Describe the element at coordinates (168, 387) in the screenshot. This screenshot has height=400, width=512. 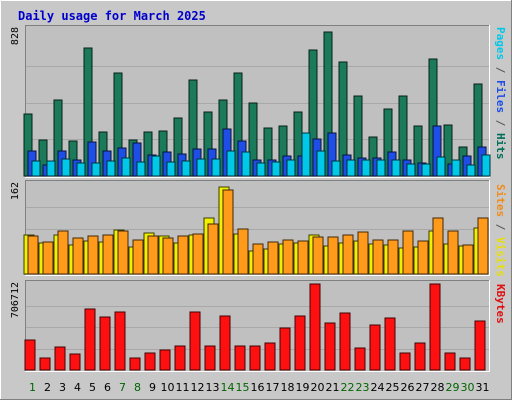
I see `x-tick-label-10: 10` at that location.